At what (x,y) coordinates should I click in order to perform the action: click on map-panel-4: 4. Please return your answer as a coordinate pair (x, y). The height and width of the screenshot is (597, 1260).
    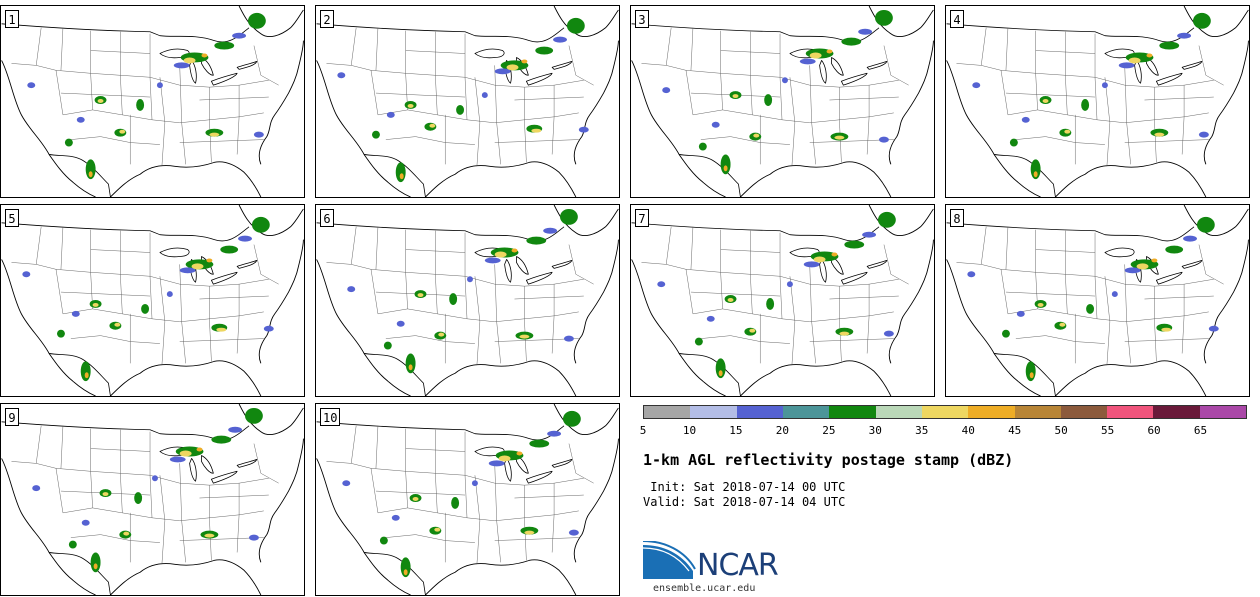
    Looking at the image, I should click on (1097, 101).